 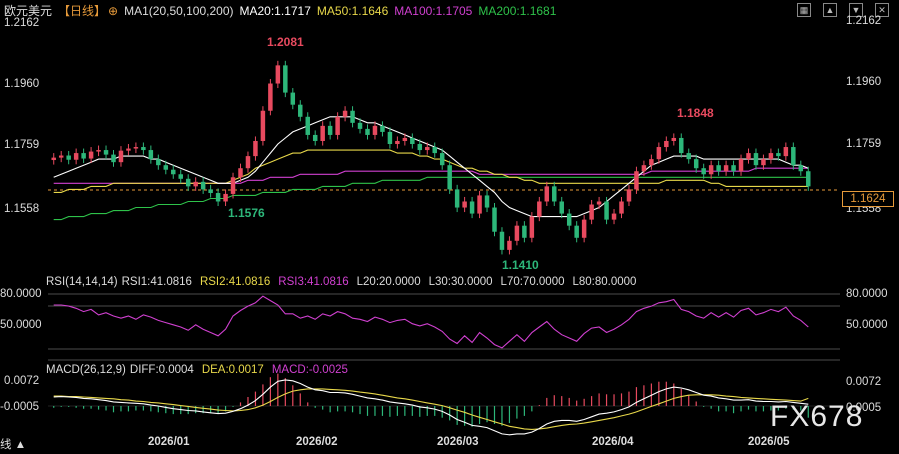 I want to click on annotation-low: 1.1410, so click(x=520, y=265).